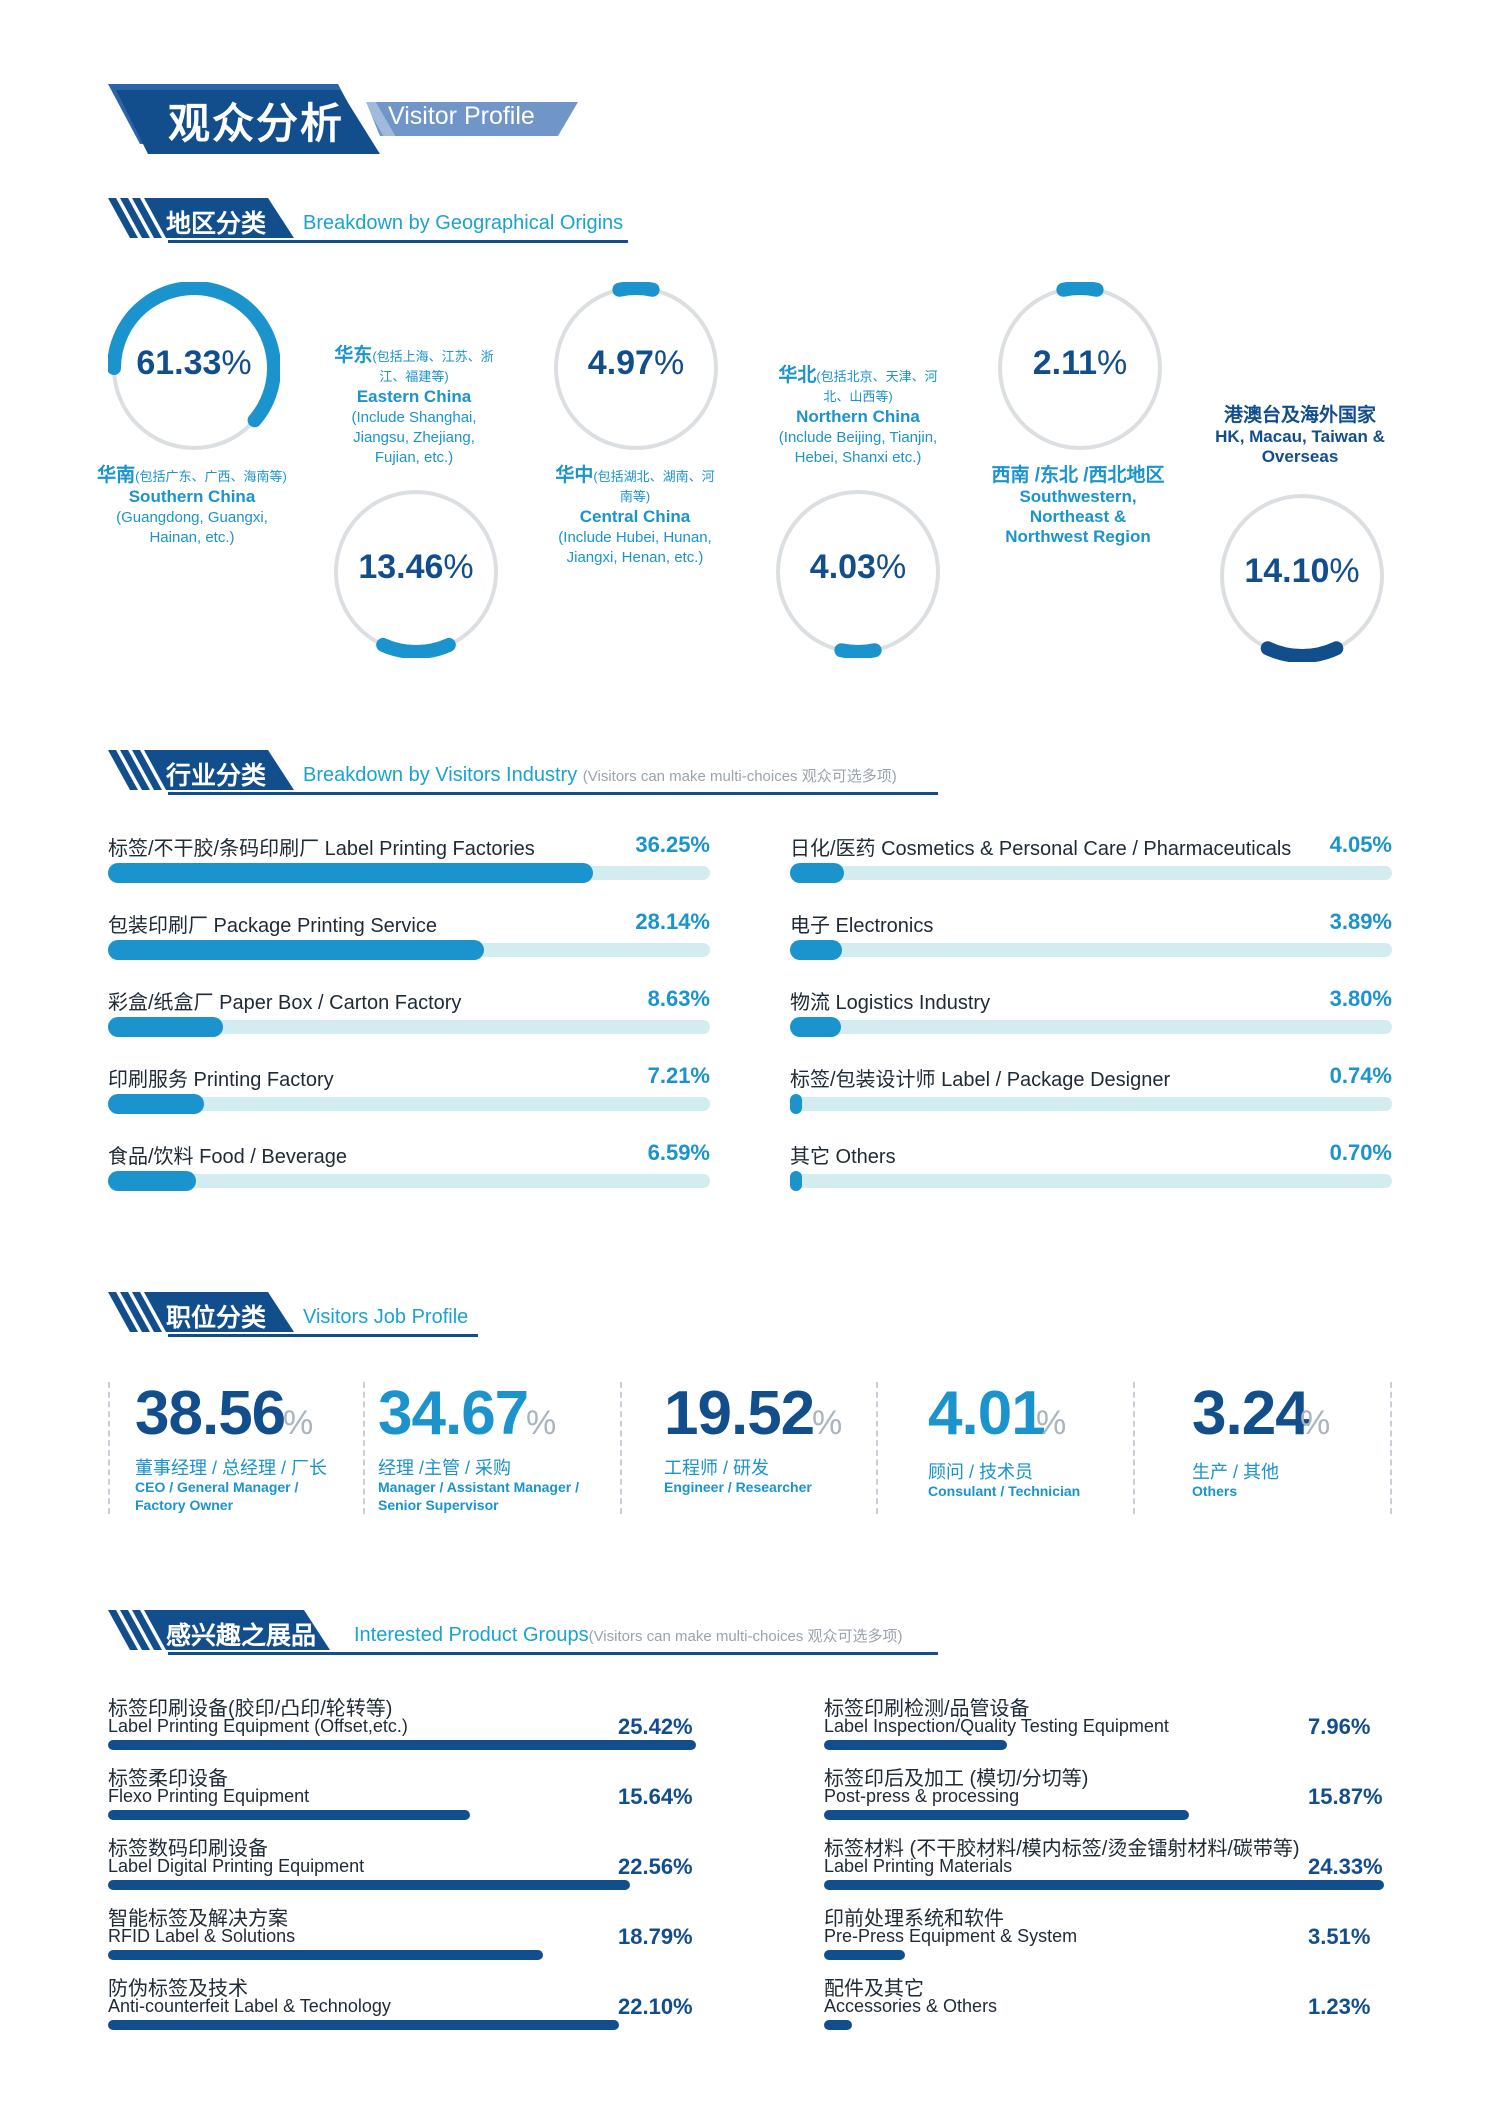  I want to click on region-north-en: Northern China, so click(858, 416).